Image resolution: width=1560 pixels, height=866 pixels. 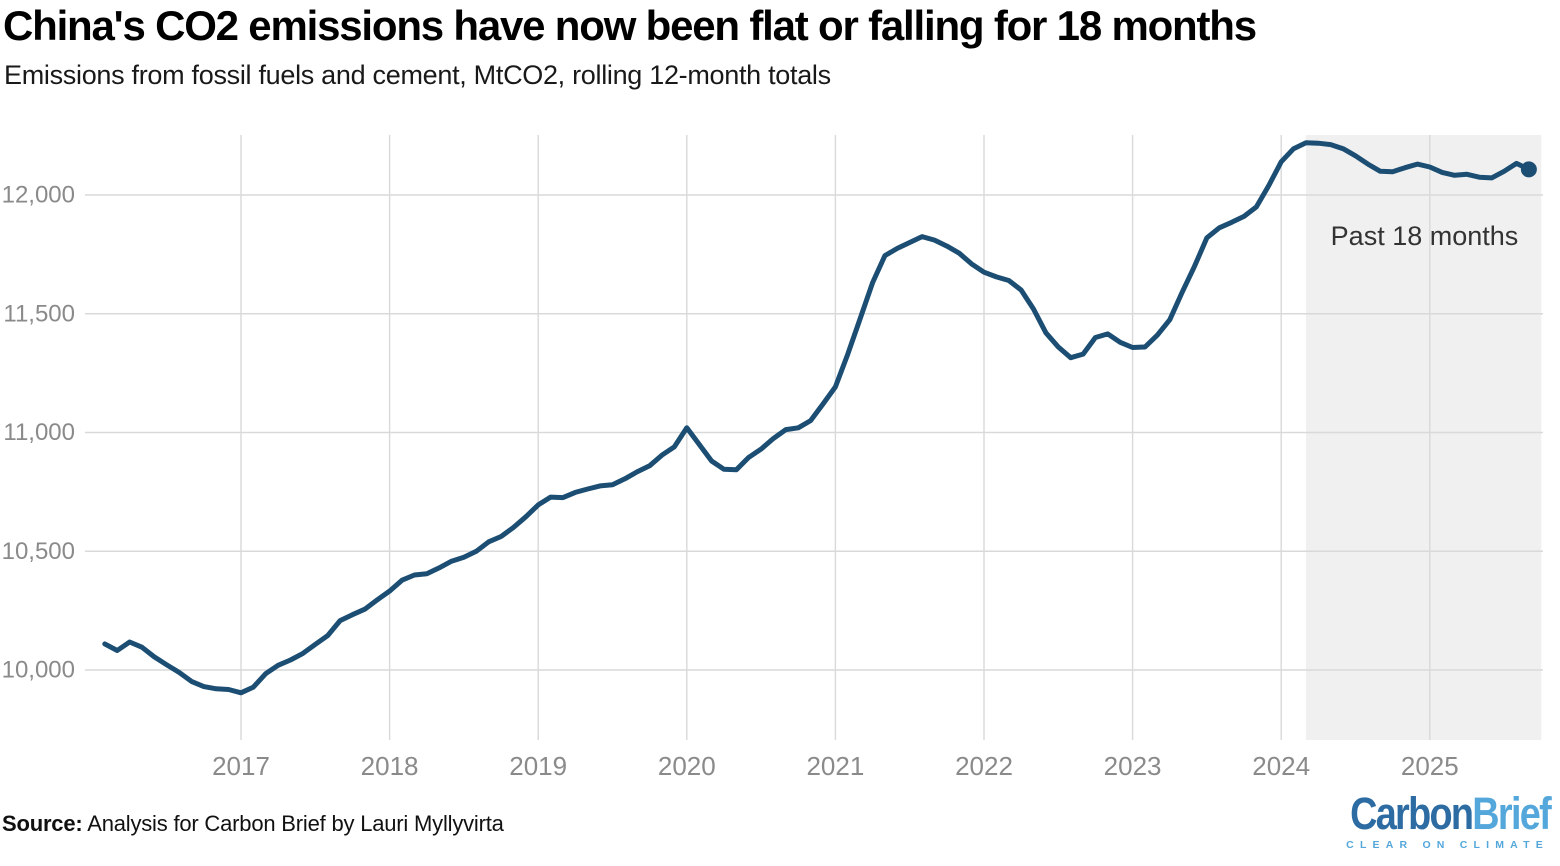 I want to click on logo-tagline: CLEAR ON CLIMATE, so click(x=1447, y=845).